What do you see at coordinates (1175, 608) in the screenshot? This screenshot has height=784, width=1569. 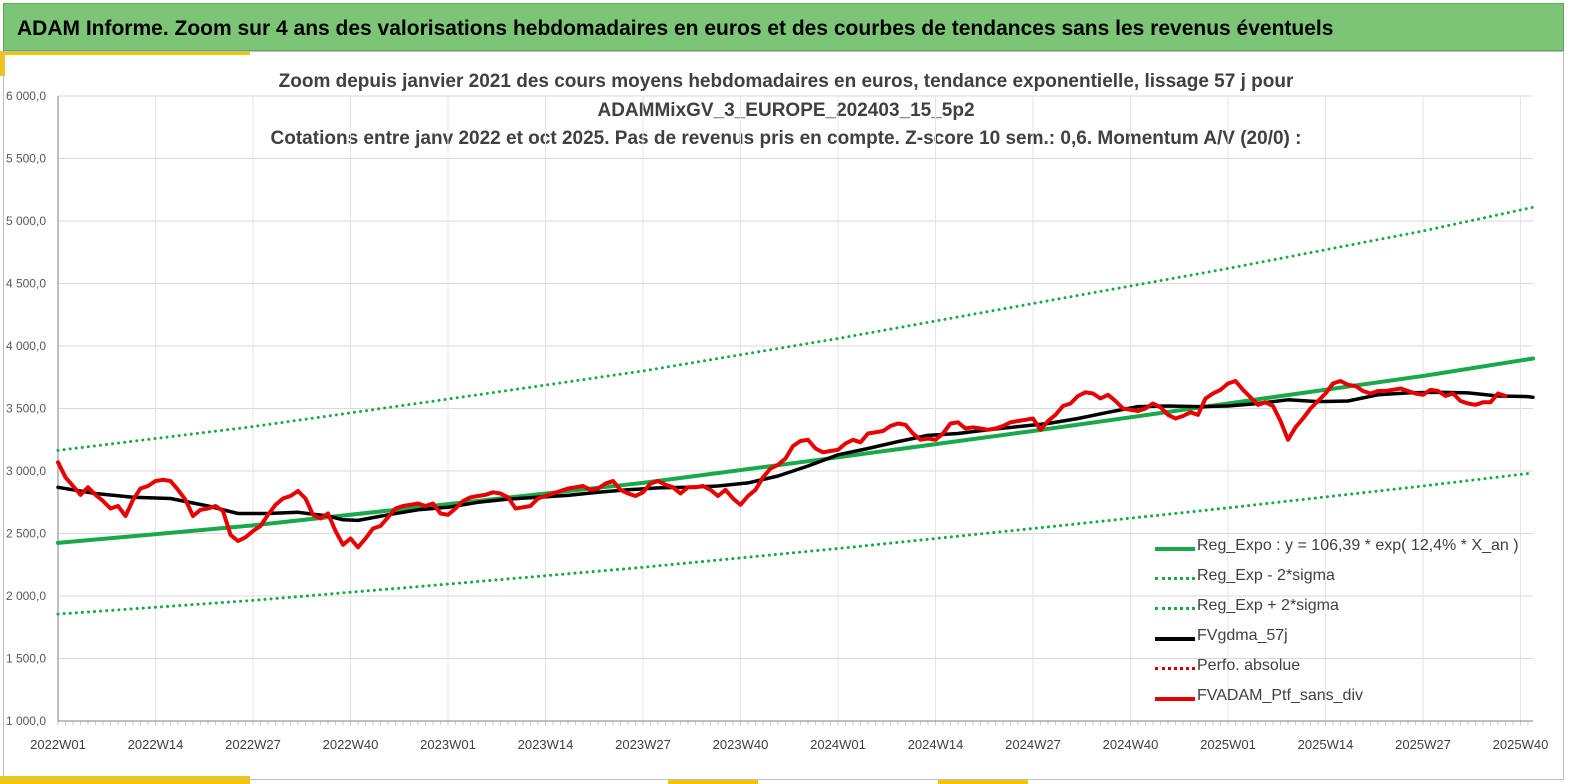 I see `legend-swatch-reg-exp-plus` at bounding box center [1175, 608].